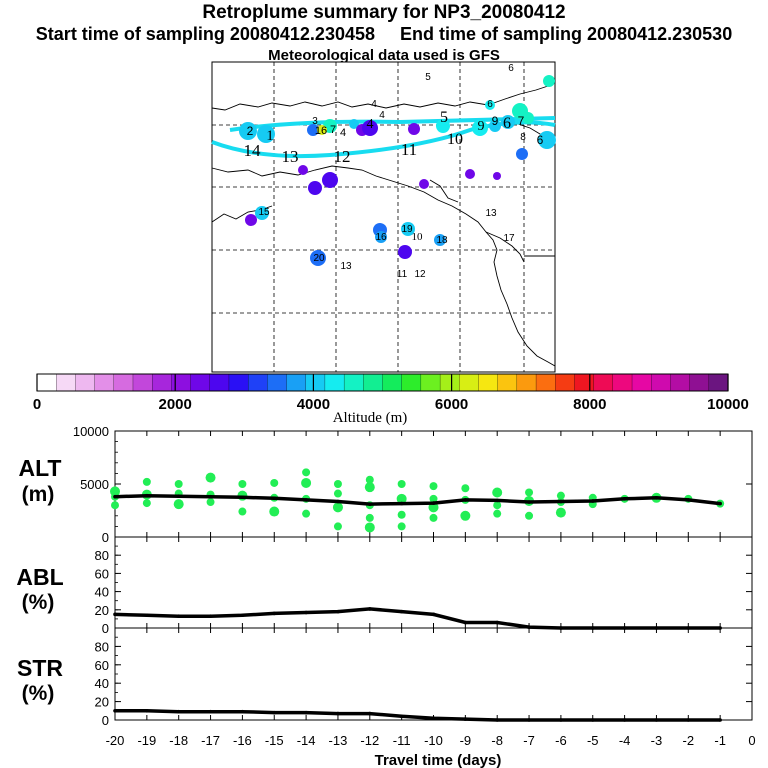 Image resolution: width=768 pixels, height=768 pixels. Describe the element at coordinates (509, 238) in the screenshot. I see `map-label: 17` at that location.